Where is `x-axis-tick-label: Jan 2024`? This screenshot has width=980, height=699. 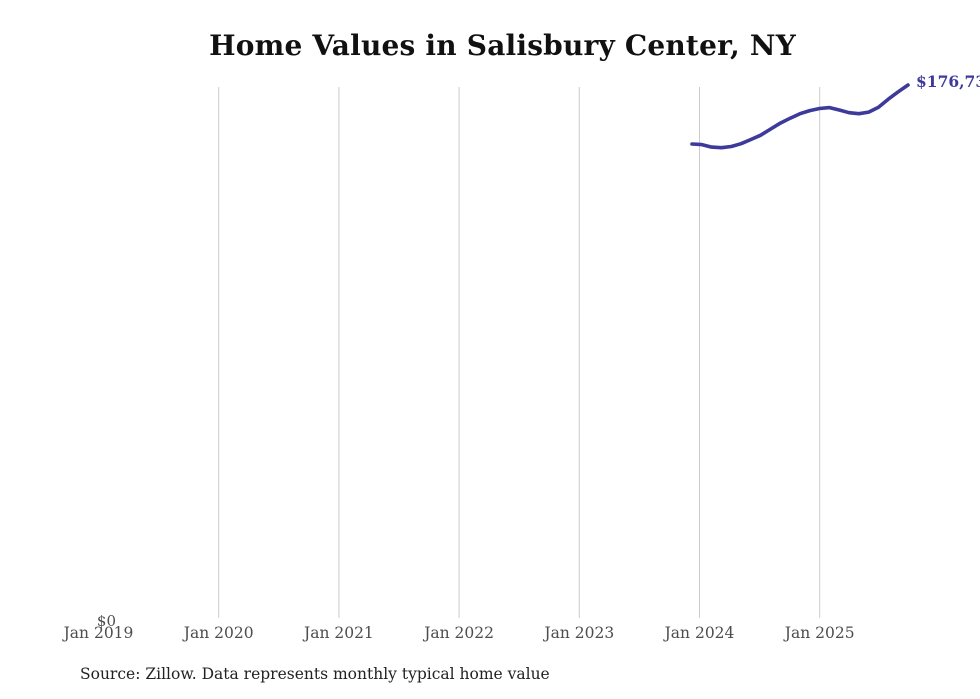 x-axis-tick-label: Jan 2024 is located at coordinates (699, 633).